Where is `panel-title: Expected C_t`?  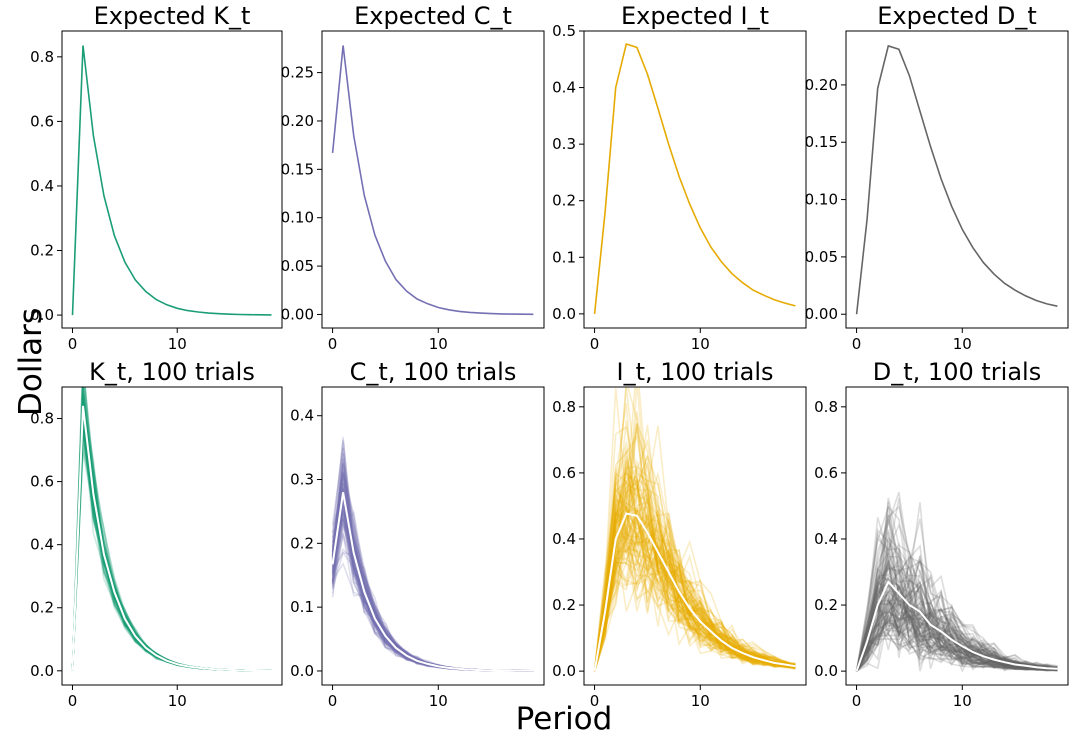 panel-title: Expected C_t is located at coordinates (433, 16).